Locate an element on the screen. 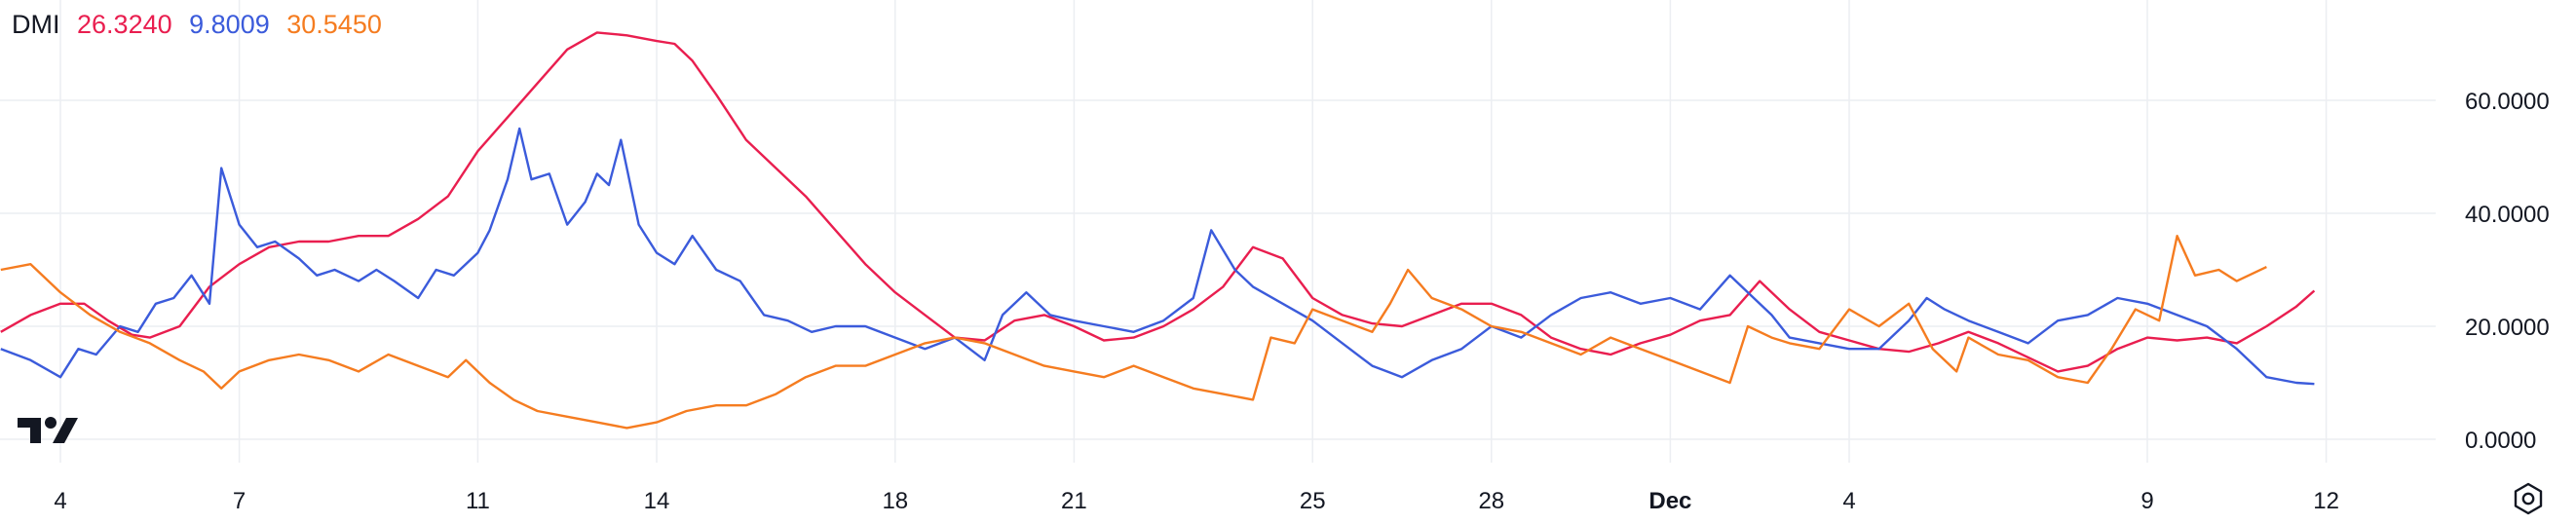 The width and height of the screenshot is (2576, 524). legend-indicator-name: DMI is located at coordinates (36, 25).